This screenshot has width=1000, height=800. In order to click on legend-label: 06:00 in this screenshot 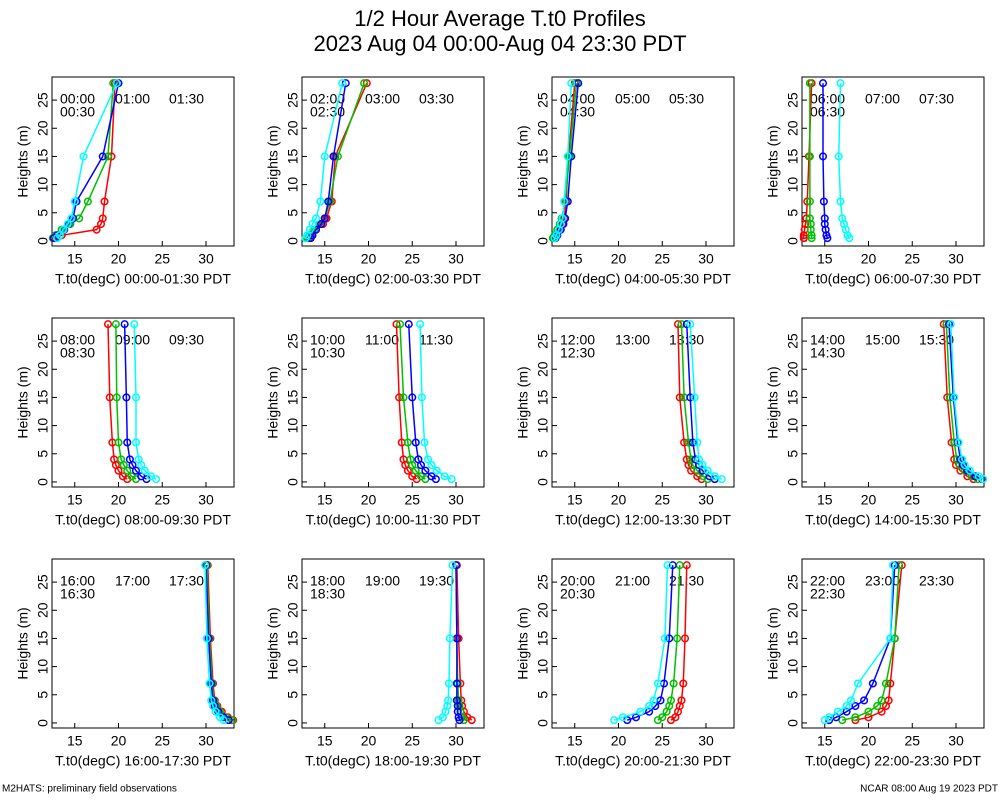, I will do `click(827, 99)`.